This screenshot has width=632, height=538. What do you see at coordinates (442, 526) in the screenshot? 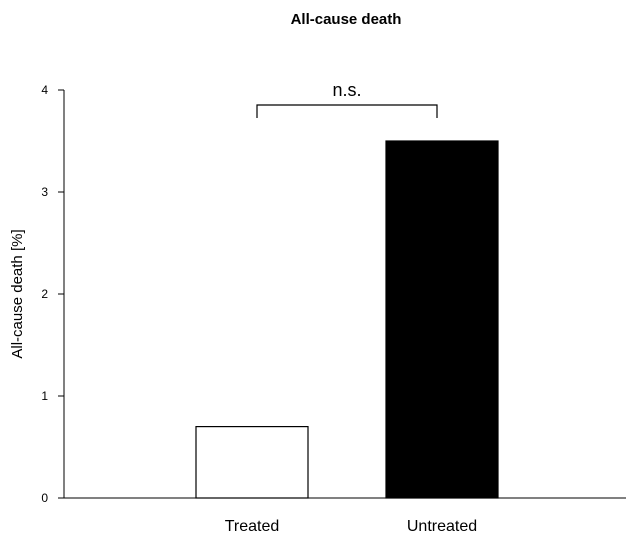
I see `x-tick-label: Untreated` at bounding box center [442, 526].